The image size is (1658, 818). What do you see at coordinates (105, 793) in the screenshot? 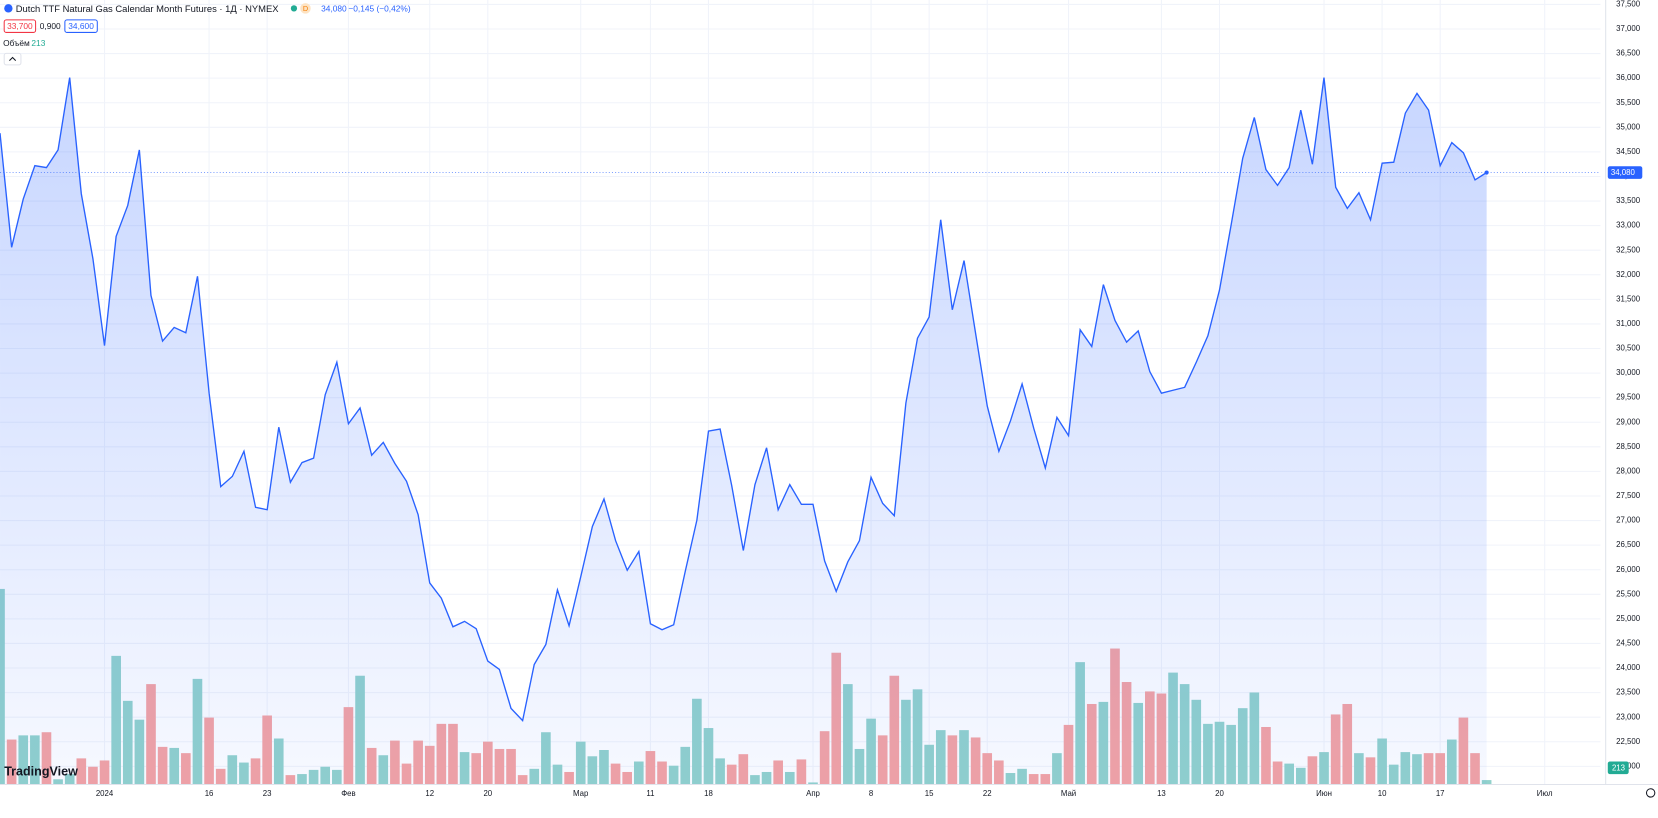
I see `x-tick-label: 2024` at bounding box center [105, 793].